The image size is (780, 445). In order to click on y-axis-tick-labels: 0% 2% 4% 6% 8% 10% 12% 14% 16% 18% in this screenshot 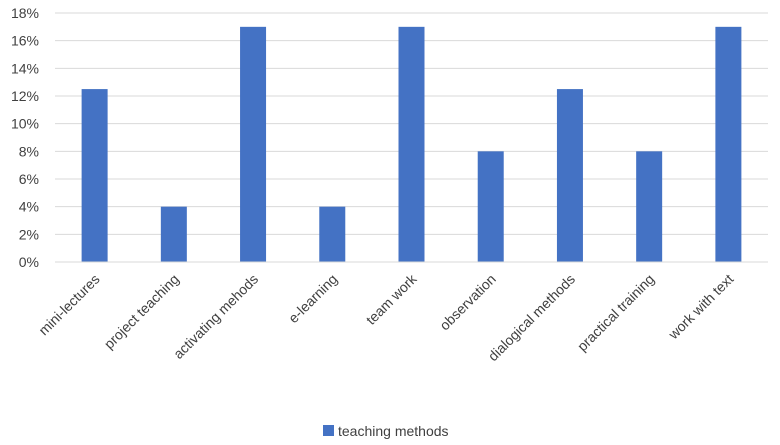, I will do `click(25, 137)`.